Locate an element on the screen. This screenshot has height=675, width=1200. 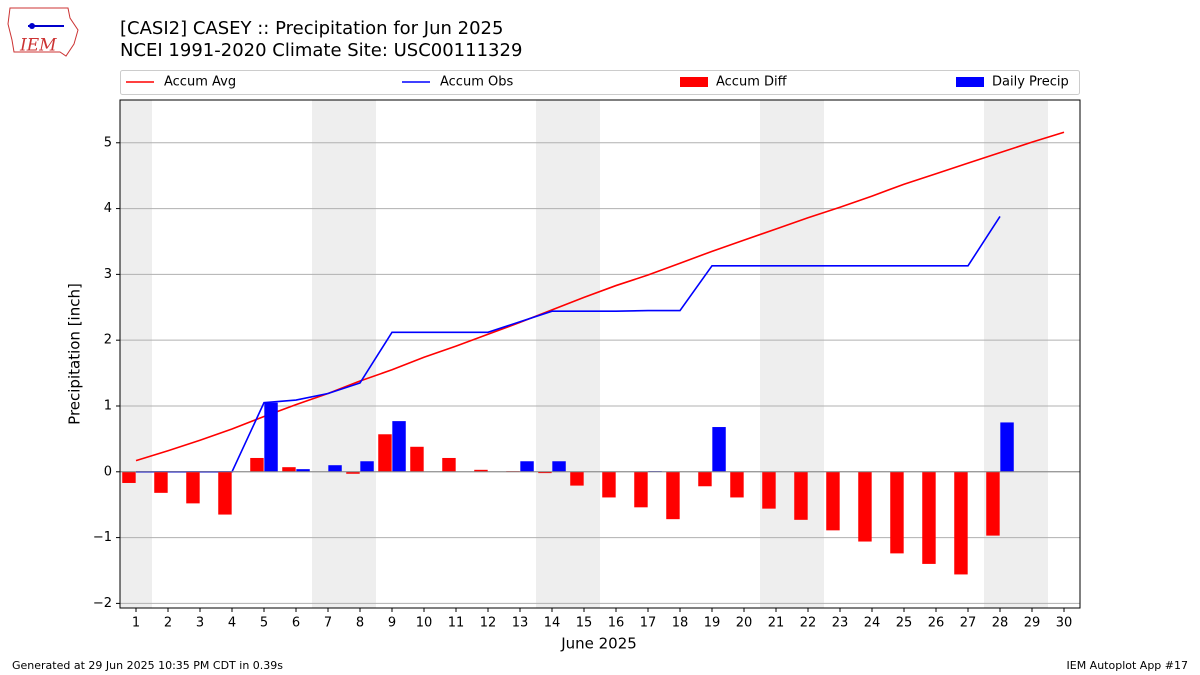
legend-label: Accum Obs is located at coordinates (476, 82).